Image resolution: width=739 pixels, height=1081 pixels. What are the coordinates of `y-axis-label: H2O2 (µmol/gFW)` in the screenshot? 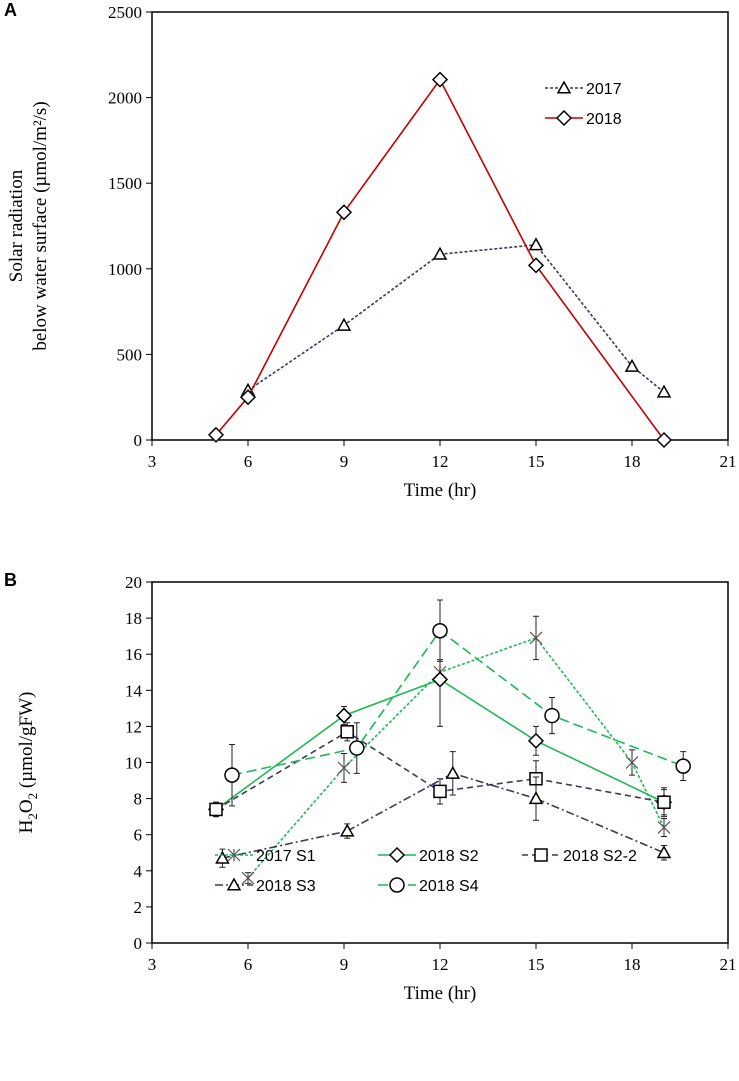 It's located at (28, 763).